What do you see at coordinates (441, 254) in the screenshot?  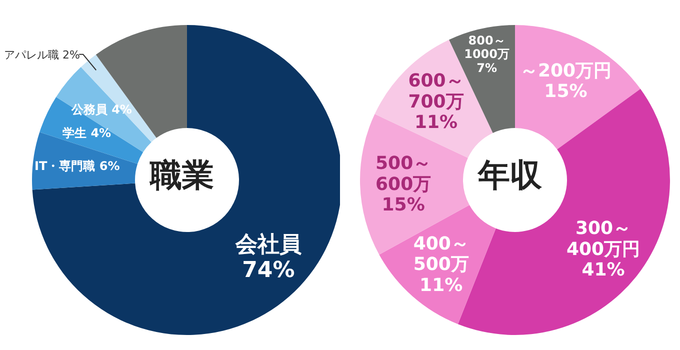 I see `slice-label: 400～500万` at bounding box center [441, 254].